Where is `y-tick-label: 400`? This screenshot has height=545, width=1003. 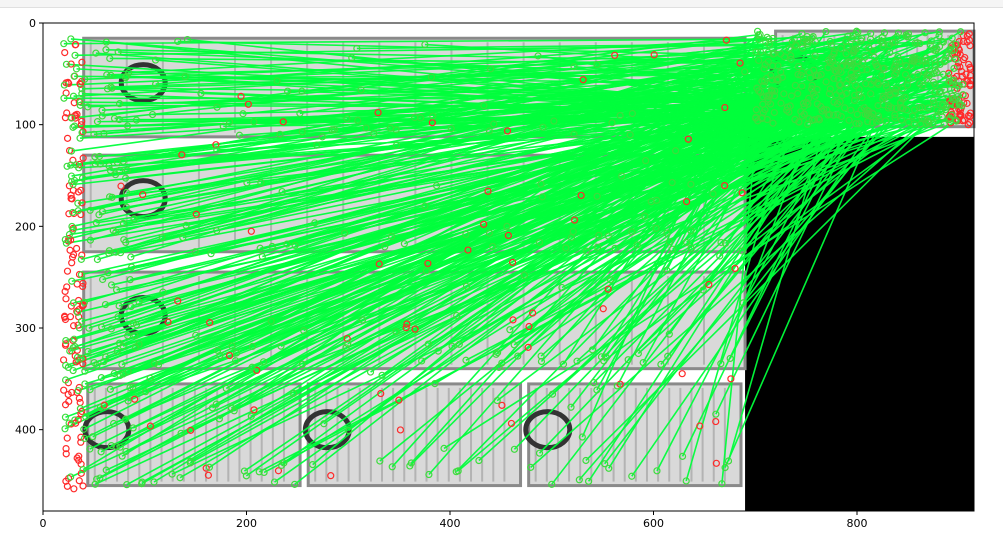
y-tick-label: 400 is located at coordinates (25, 430).